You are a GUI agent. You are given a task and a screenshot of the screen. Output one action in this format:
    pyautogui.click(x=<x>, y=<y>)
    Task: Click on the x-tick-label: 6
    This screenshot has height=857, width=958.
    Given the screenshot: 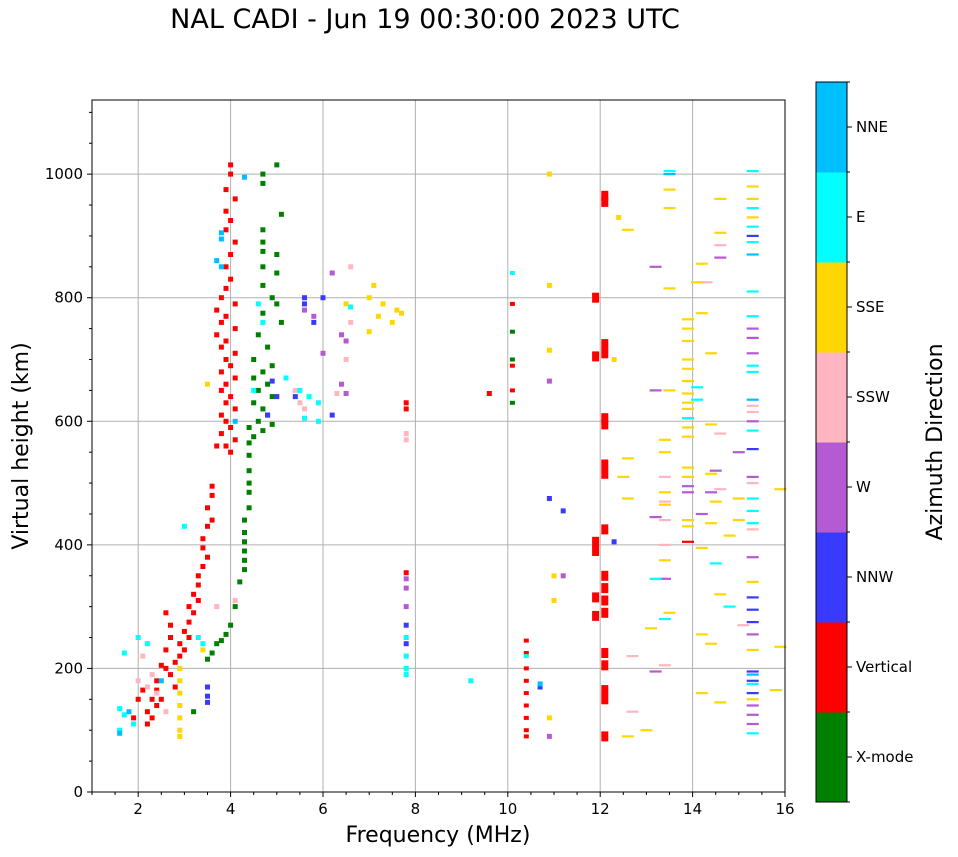 What is the action you would take?
    pyautogui.click(x=323, y=809)
    